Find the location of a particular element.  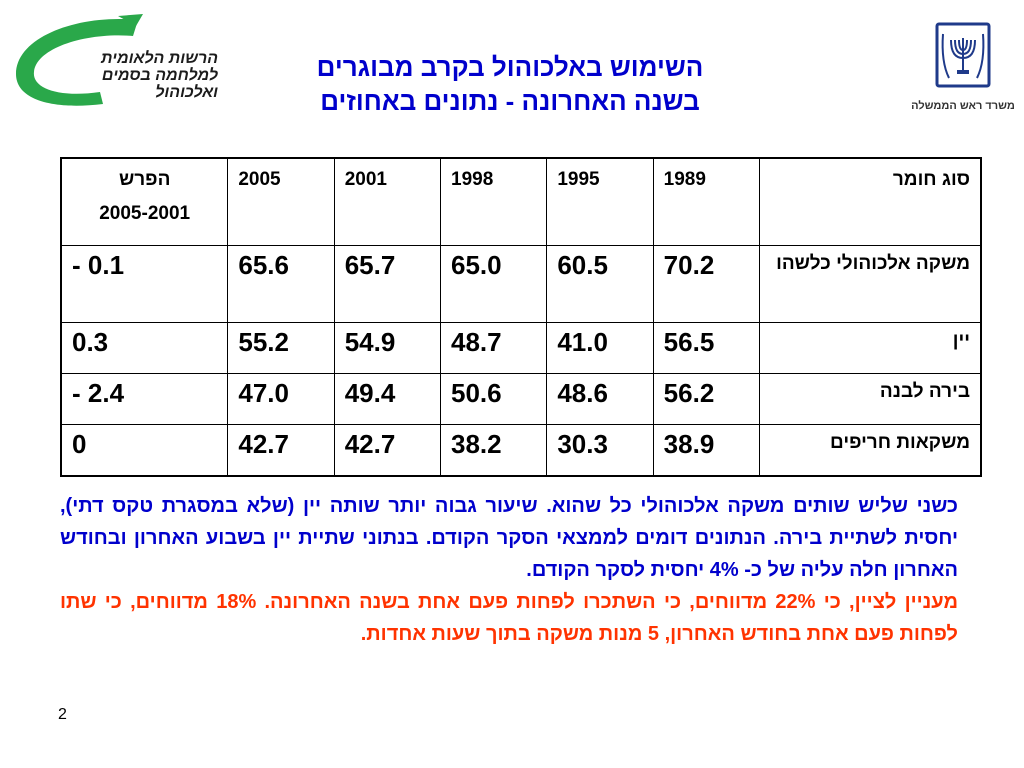

table-row: בירה לבנה 56.2 48.6 50.6 49.4 47.0 2.4 - is located at coordinates (521, 399).